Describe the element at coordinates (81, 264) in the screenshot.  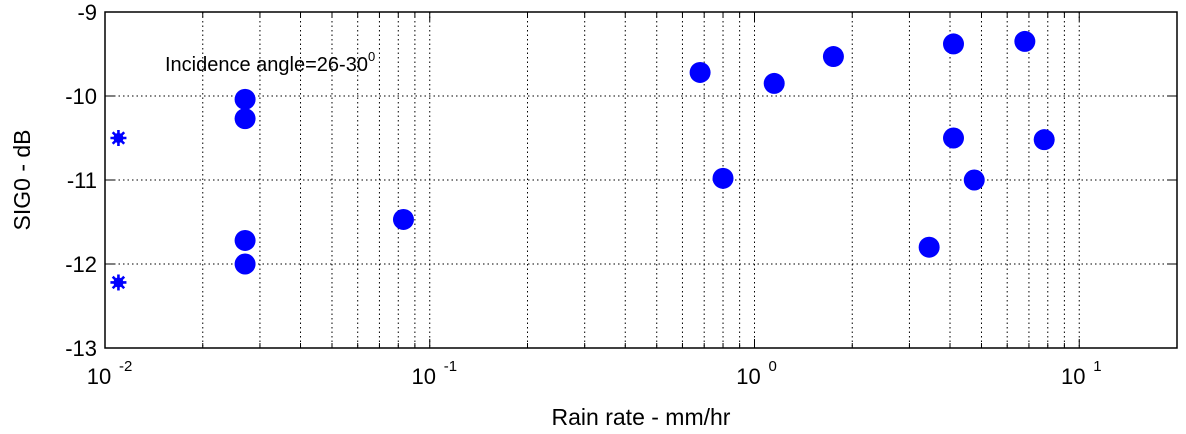
I see `y-tick-label: -12` at that location.